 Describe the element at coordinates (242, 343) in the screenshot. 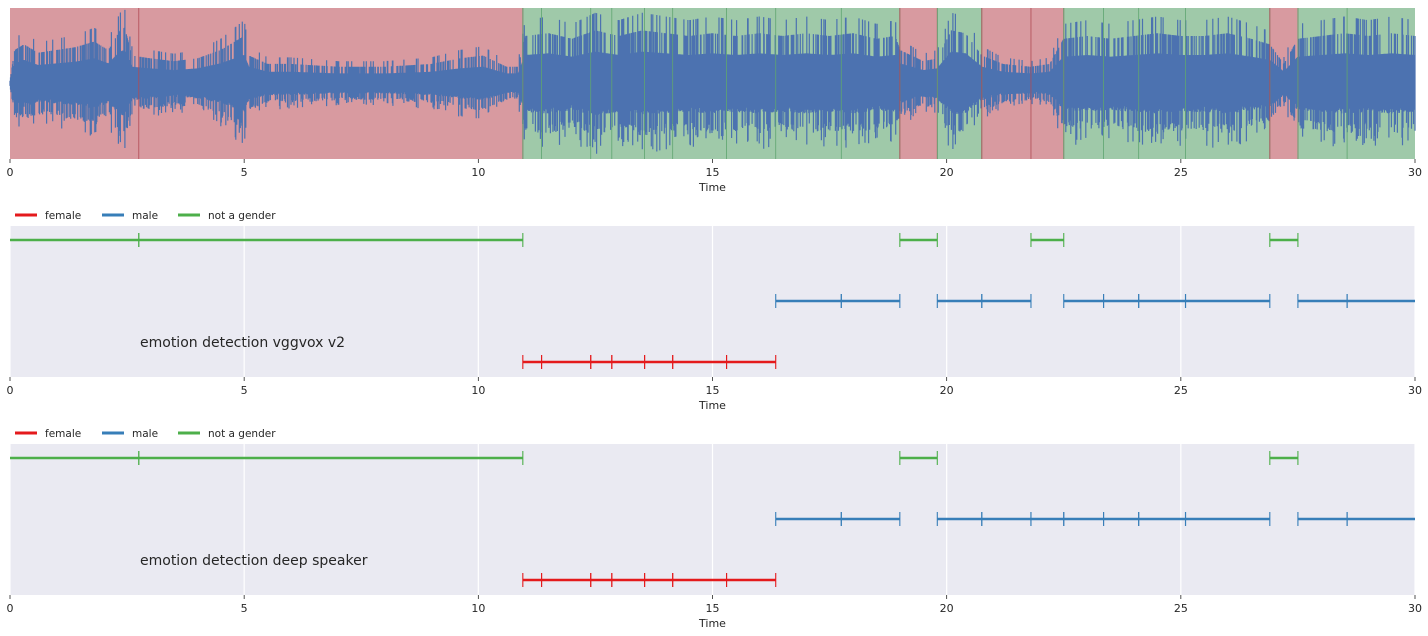

I see `chart-annotation: emotion detection vggvox v2` at that location.